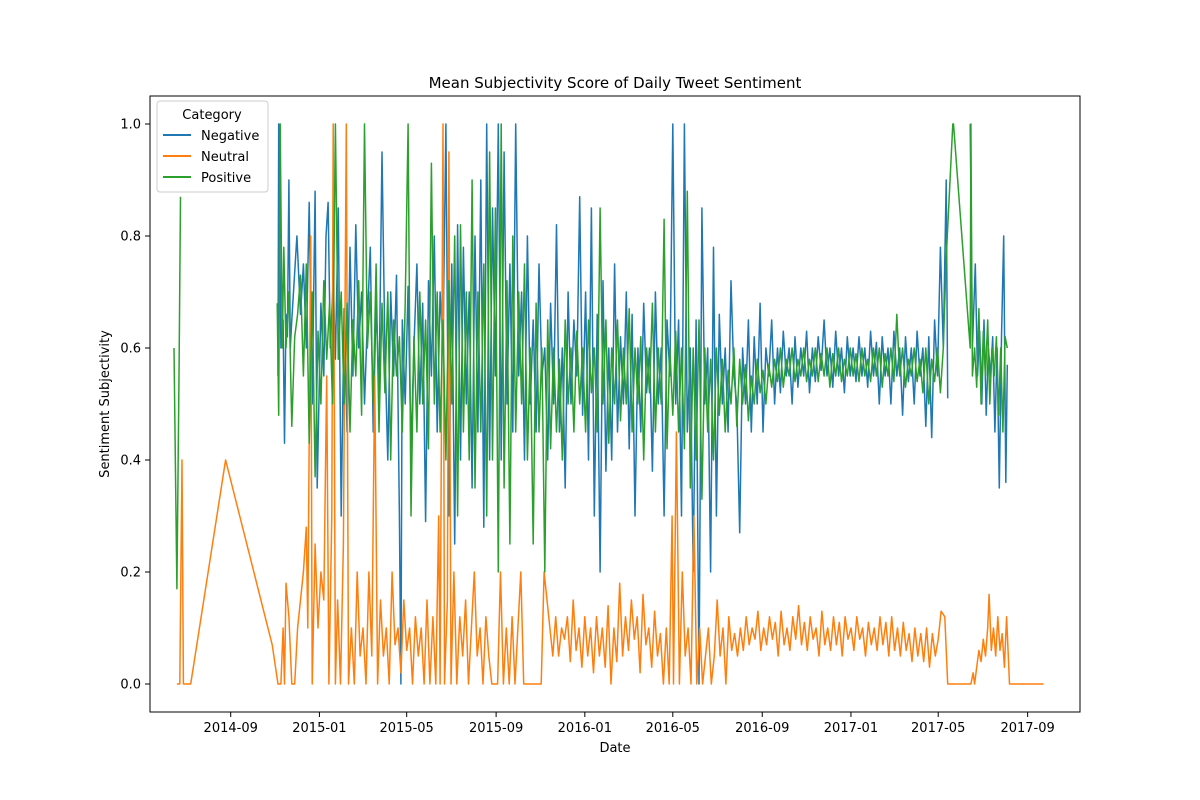 This screenshot has width=1200, height=800. What do you see at coordinates (105, 404) in the screenshot?
I see `y-axis-title: Sentiment Subjectivity` at bounding box center [105, 404].